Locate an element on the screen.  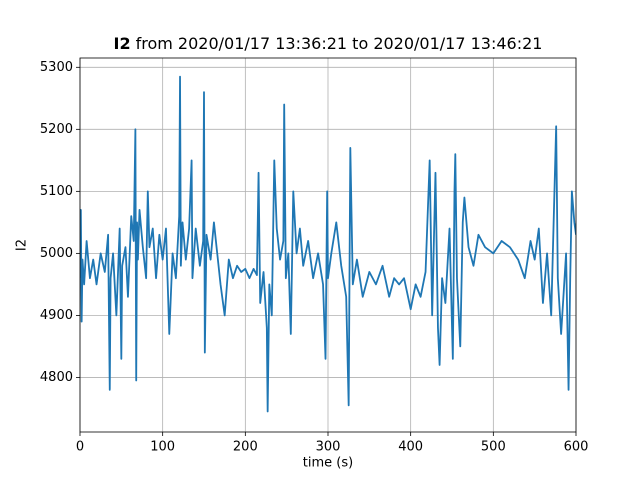
y-tick-label: 4900 is located at coordinates (56, 315).